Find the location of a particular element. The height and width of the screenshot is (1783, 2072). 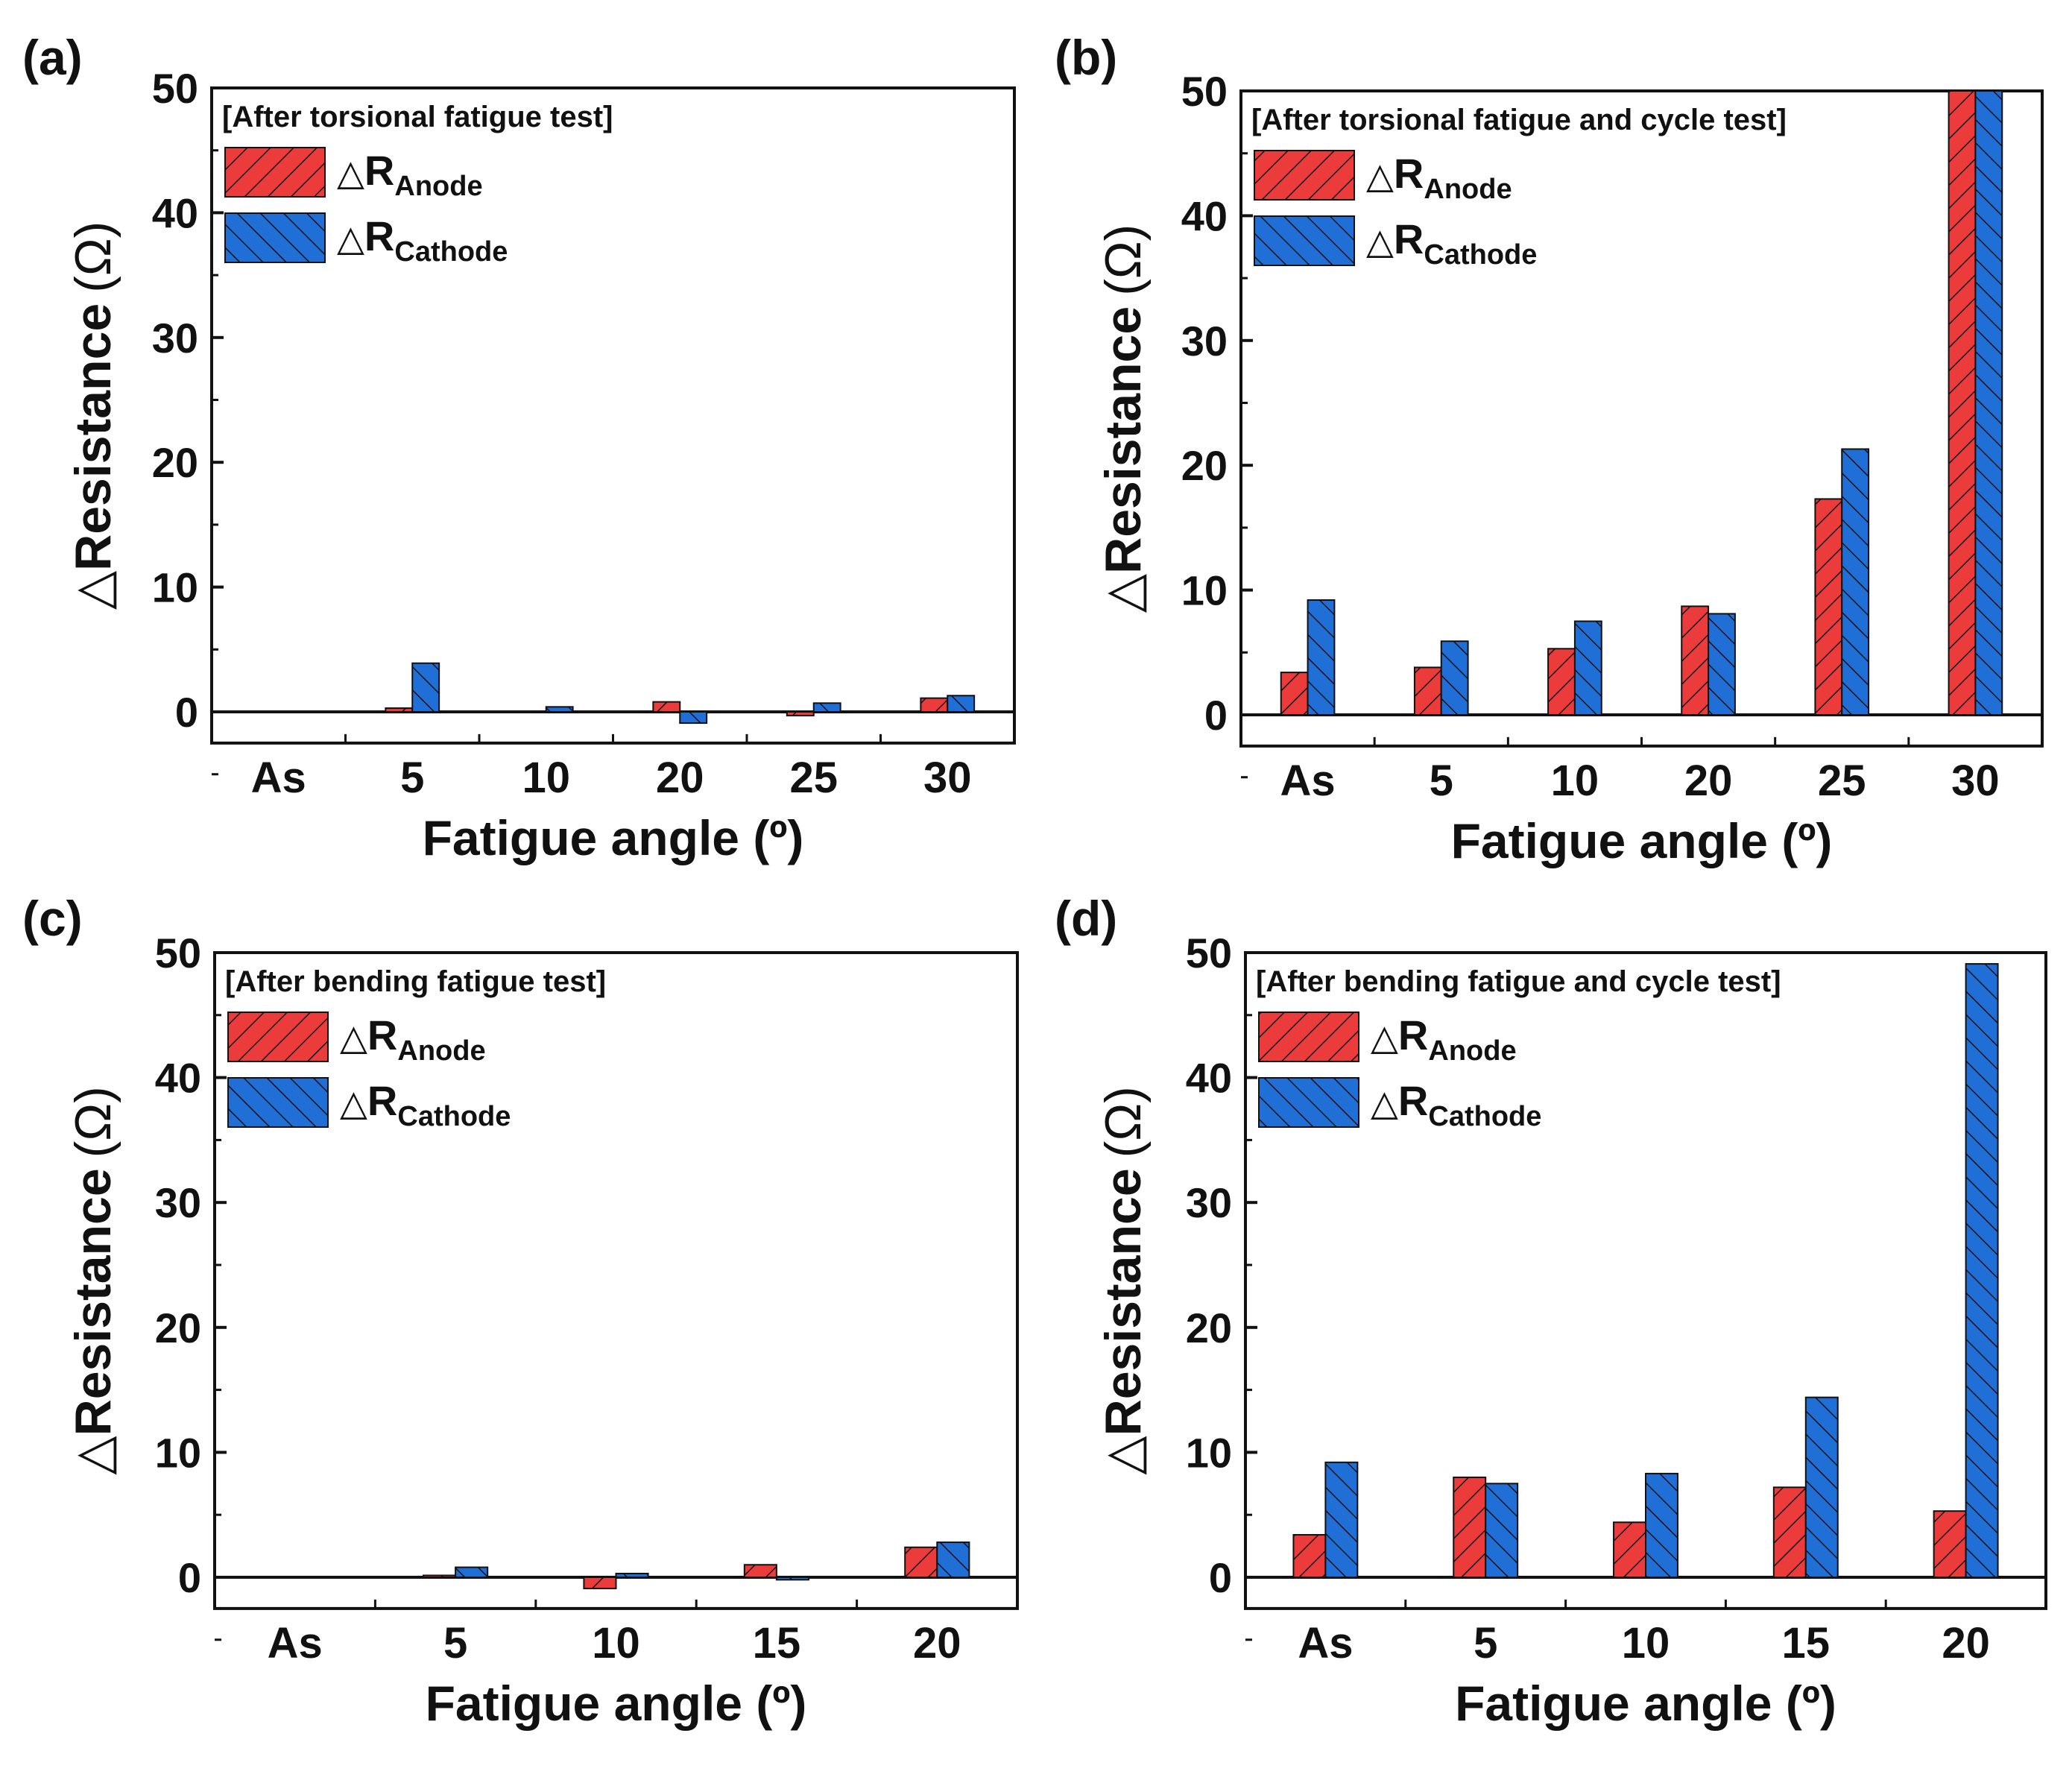

annotation-text: [After bending fatigue and cycle test] is located at coordinates (1518, 981).